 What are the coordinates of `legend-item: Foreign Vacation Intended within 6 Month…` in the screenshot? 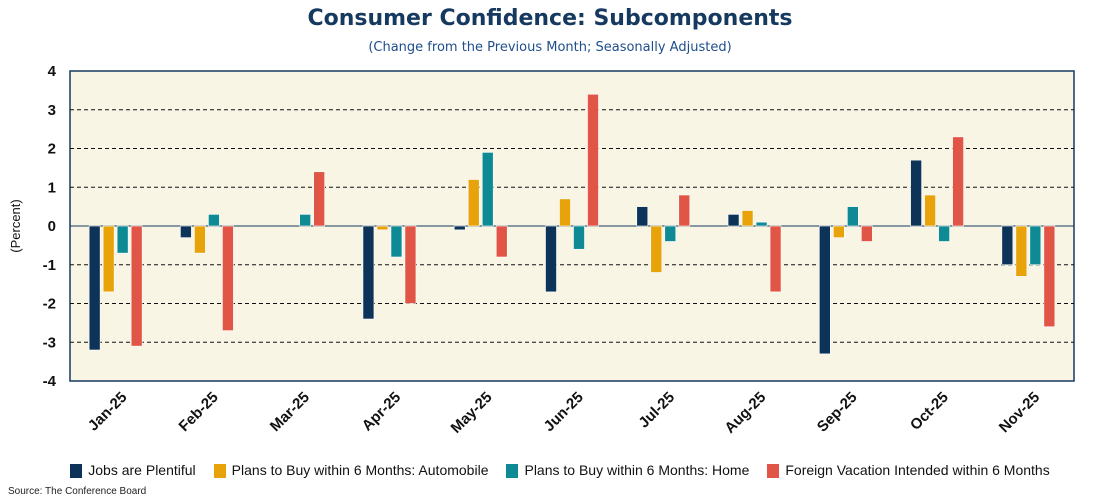 It's located at (908, 470).